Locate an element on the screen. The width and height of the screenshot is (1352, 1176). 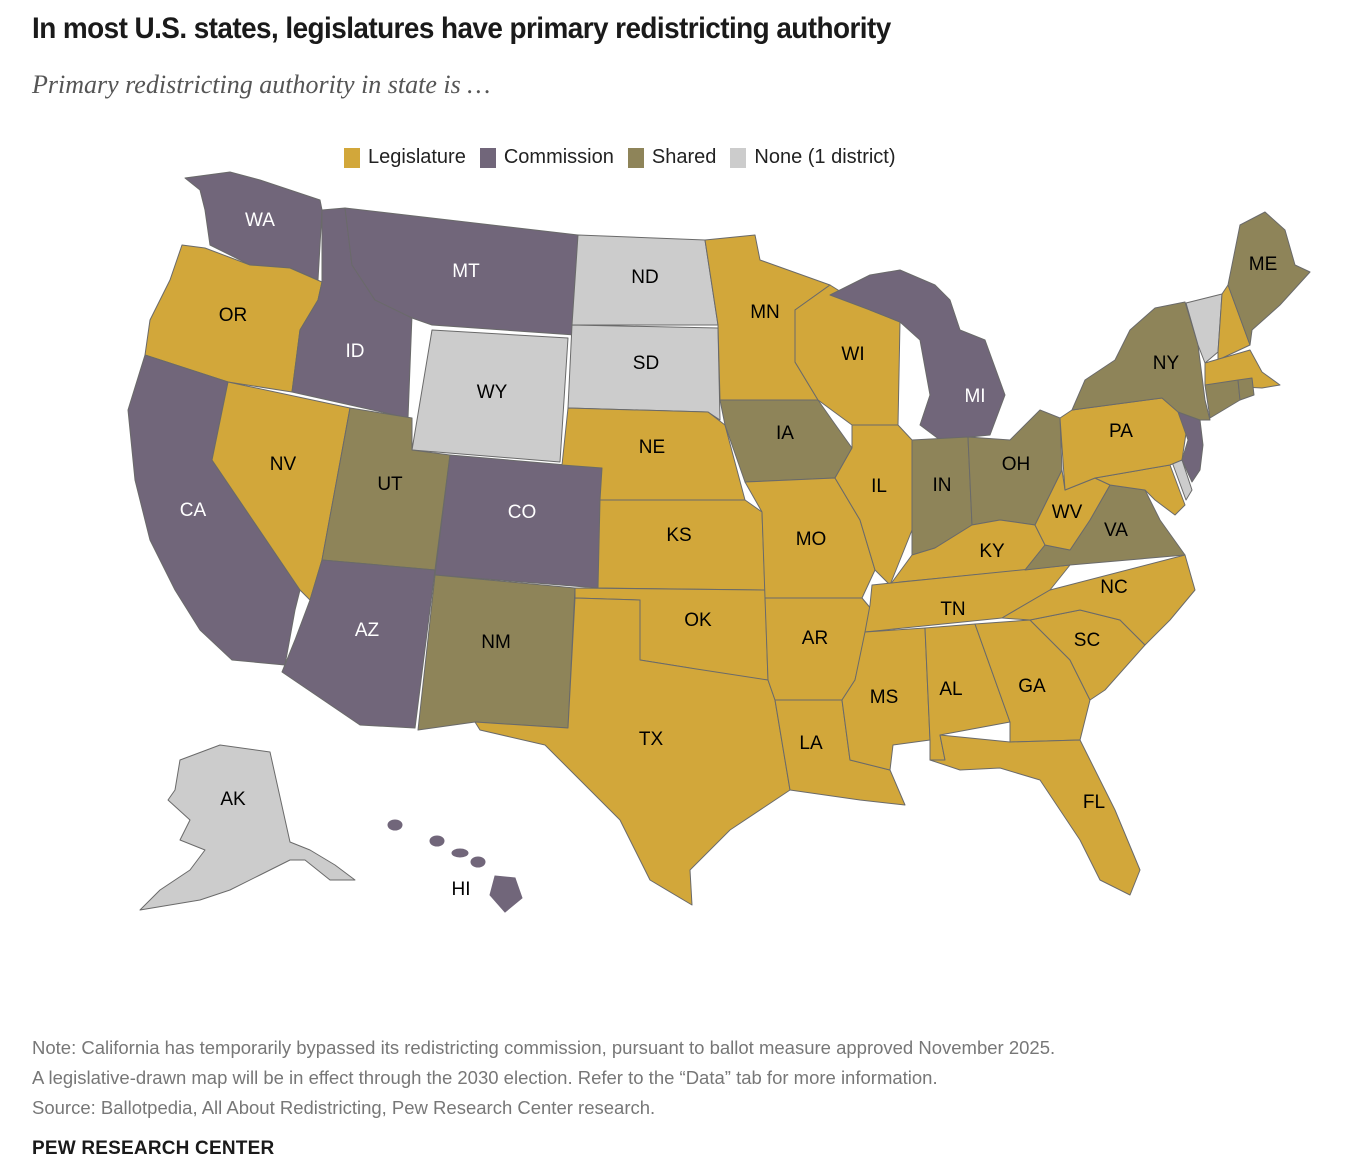
state-label-pa: PA is located at coordinates (1121, 431).